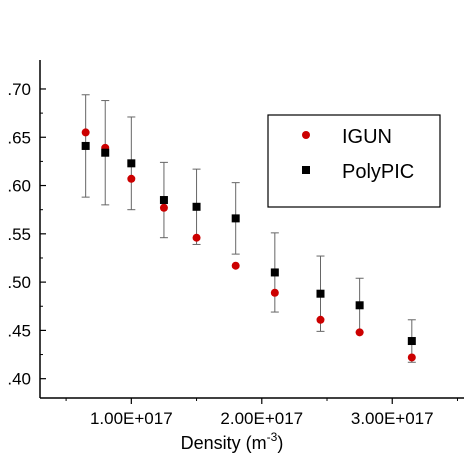 The image size is (474, 474). I want to click on y-tick-label: .55, so click(19, 234).